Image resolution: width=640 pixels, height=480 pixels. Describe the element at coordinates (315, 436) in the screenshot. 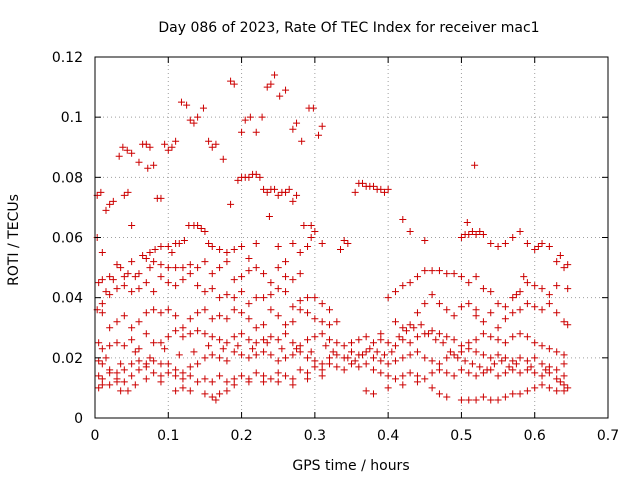

I see `x-tick-label: 0.3` at that location.